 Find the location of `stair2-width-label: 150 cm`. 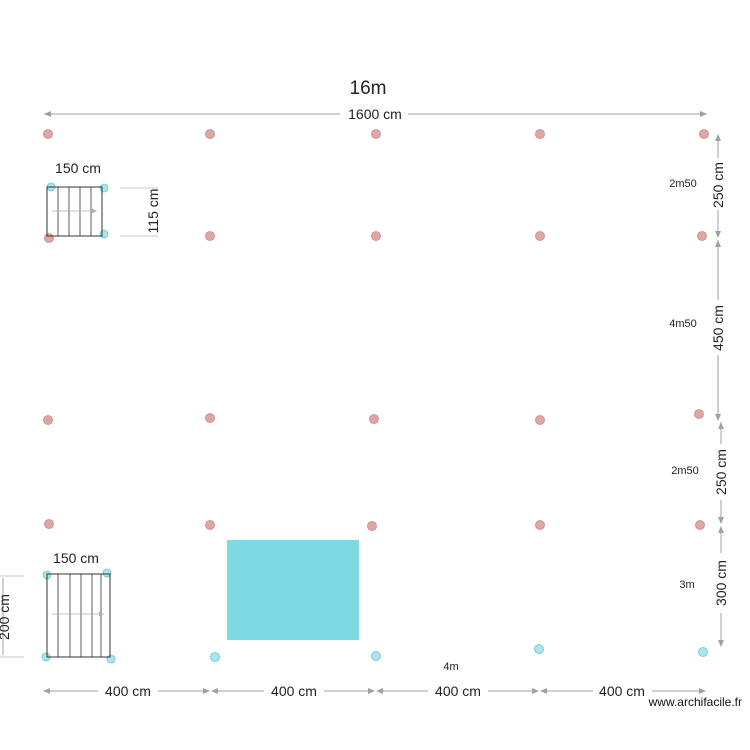

stair2-width-label: 150 cm is located at coordinates (76, 558).